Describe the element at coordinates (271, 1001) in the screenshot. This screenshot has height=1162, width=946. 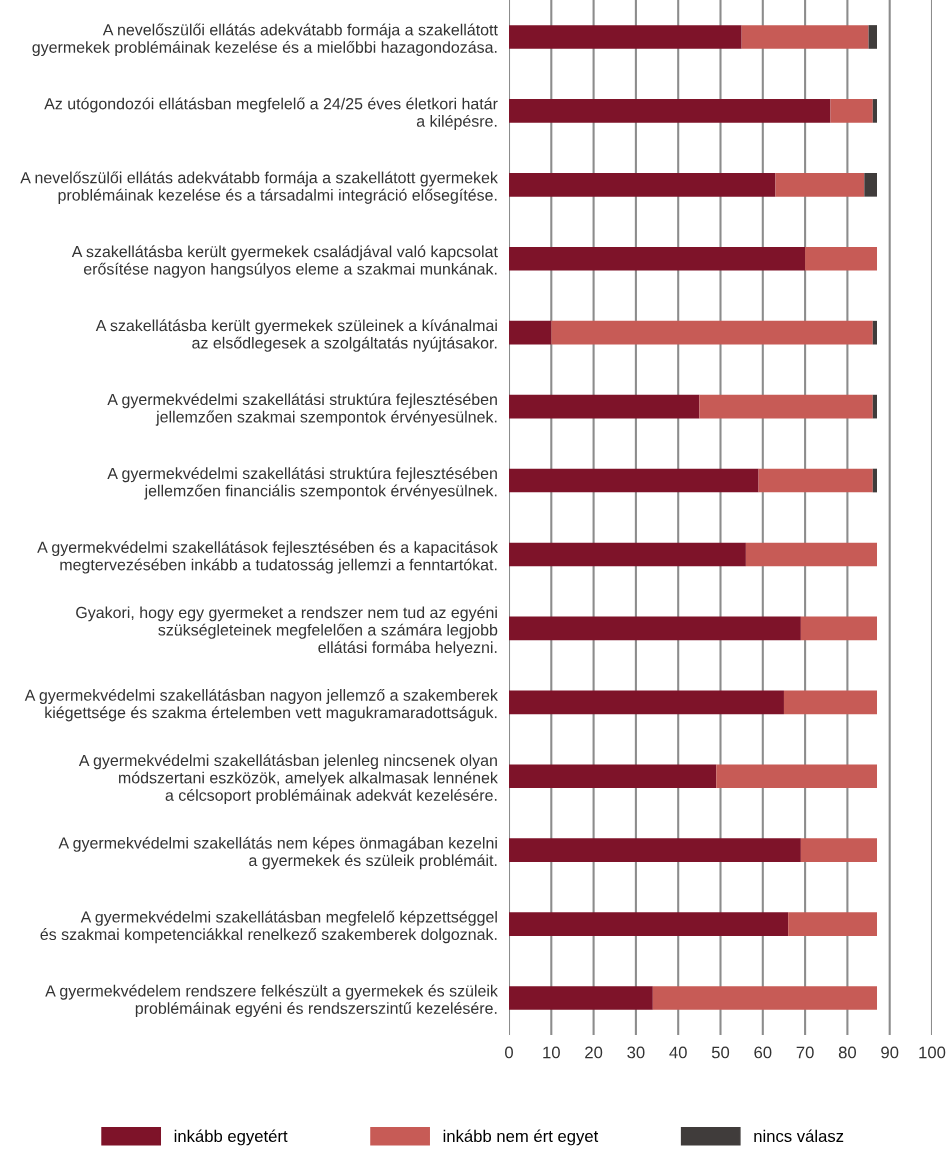
I see `y-tick-label: A gyermekvédelem rendszere felkészült a gyermekek és szüleik problémáinak egyéni és rendszerszintű kezelésére.` at that location.